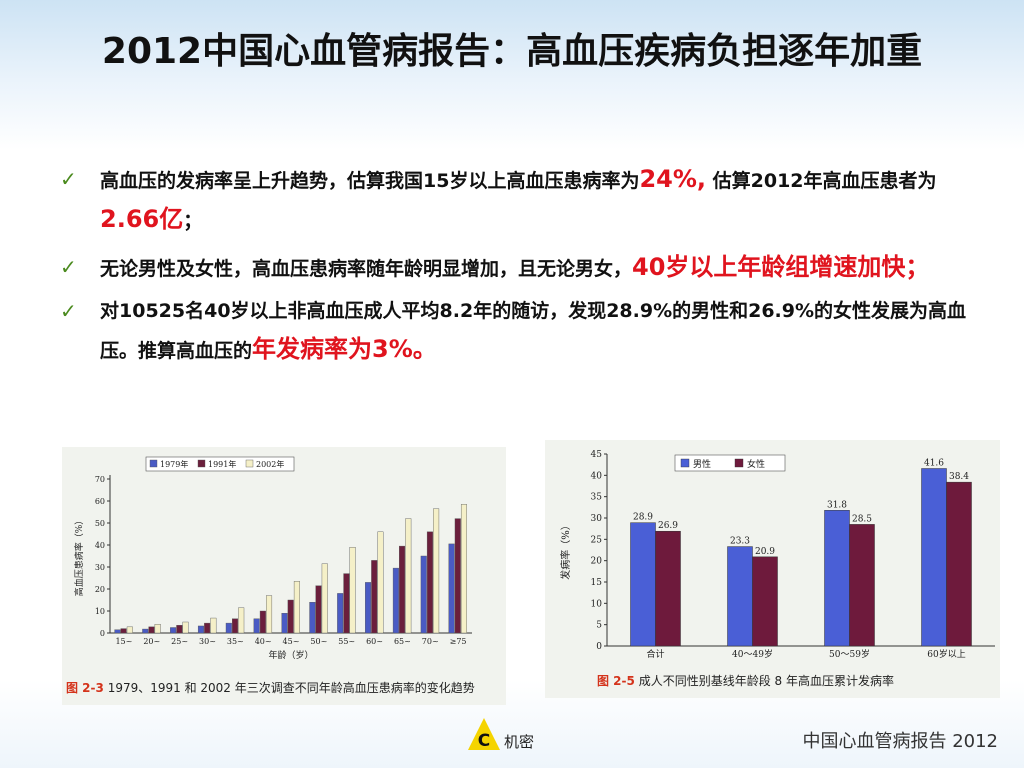 This screenshot has width=1024, height=768. Describe the element at coordinates (765, 552) in the screenshot. I see `data-label: 20.9` at that location.